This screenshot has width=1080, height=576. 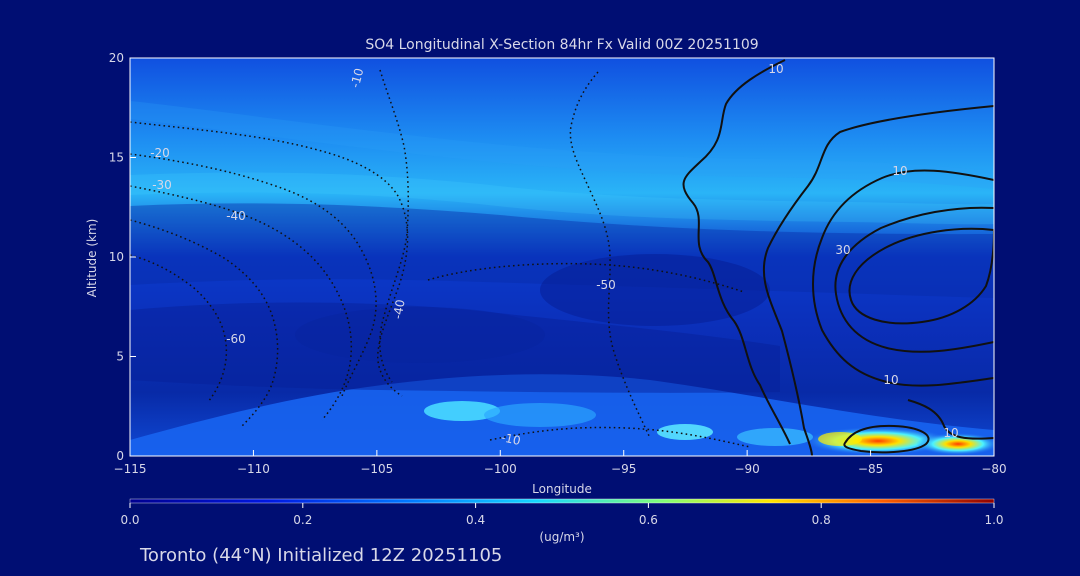 I want to click on aerosol-yellow-spot, so click(x=840, y=439).